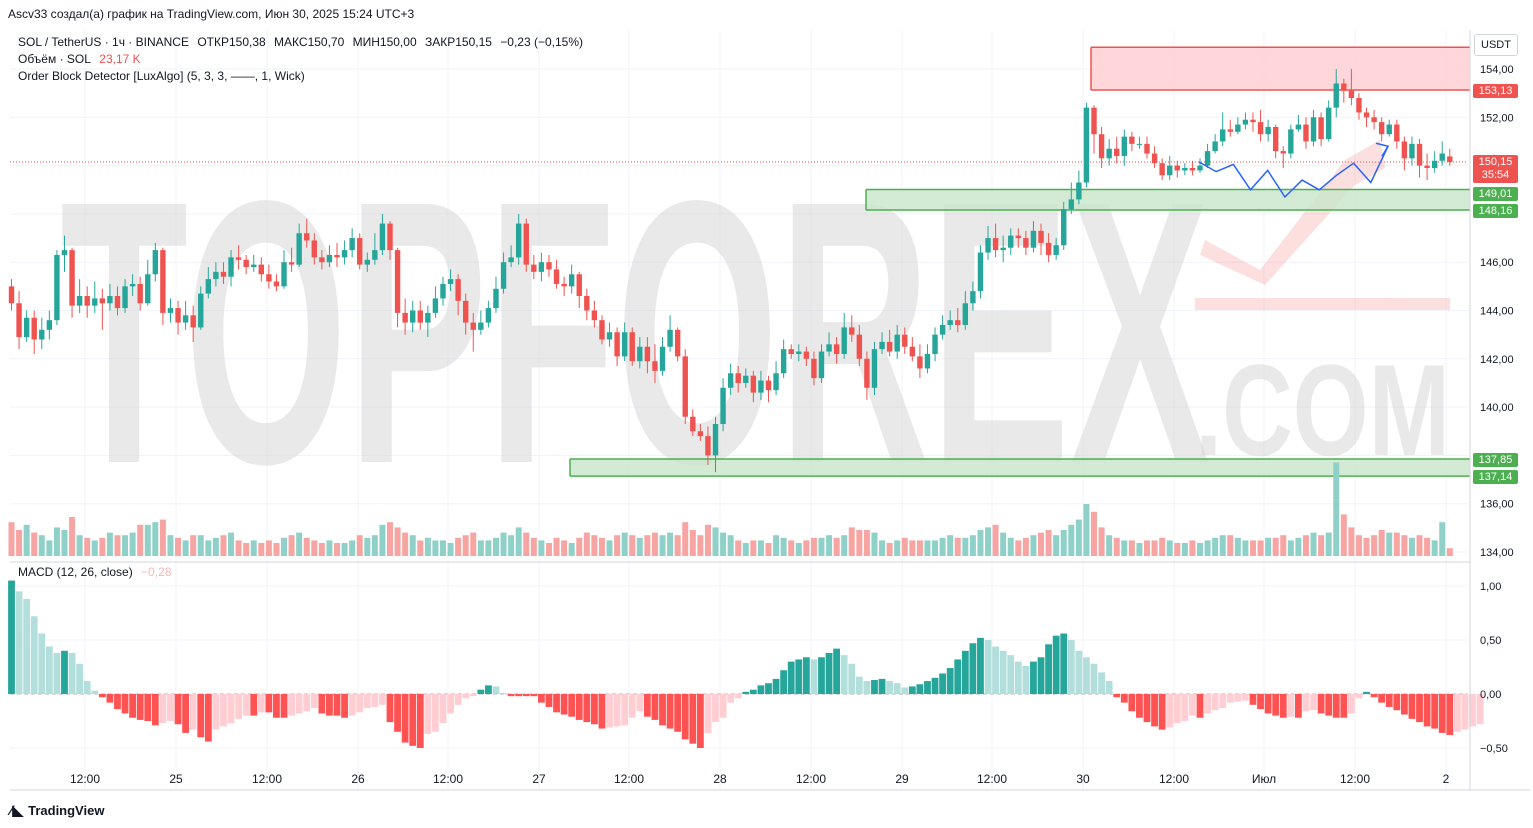 Image resolution: width=1533 pixels, height=828 pixels. What do you see at coordinates (1322, 225) in the screenshot?
I see `watermark-mark` at bounding box center [1322, 225].